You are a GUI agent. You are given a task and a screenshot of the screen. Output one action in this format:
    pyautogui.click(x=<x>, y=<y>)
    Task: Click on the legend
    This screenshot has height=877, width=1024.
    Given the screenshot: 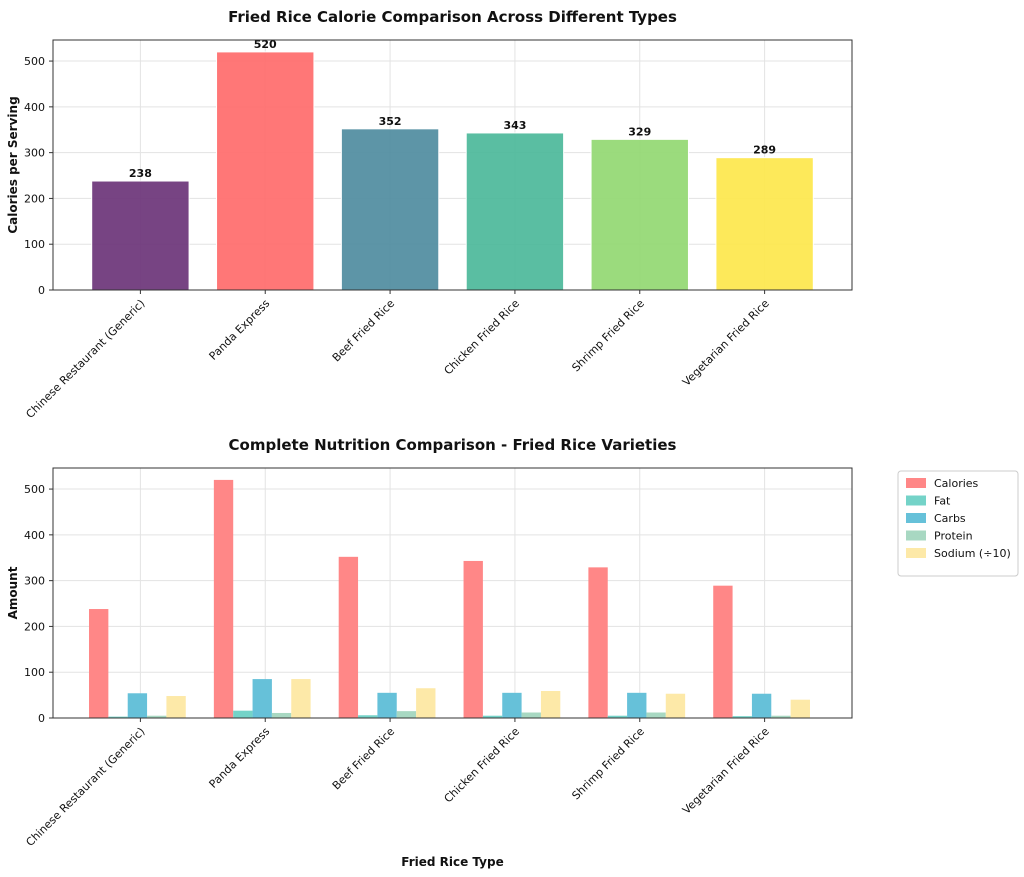 What is the action you would take?
    pyautogui.click(x=958, y=523)
    